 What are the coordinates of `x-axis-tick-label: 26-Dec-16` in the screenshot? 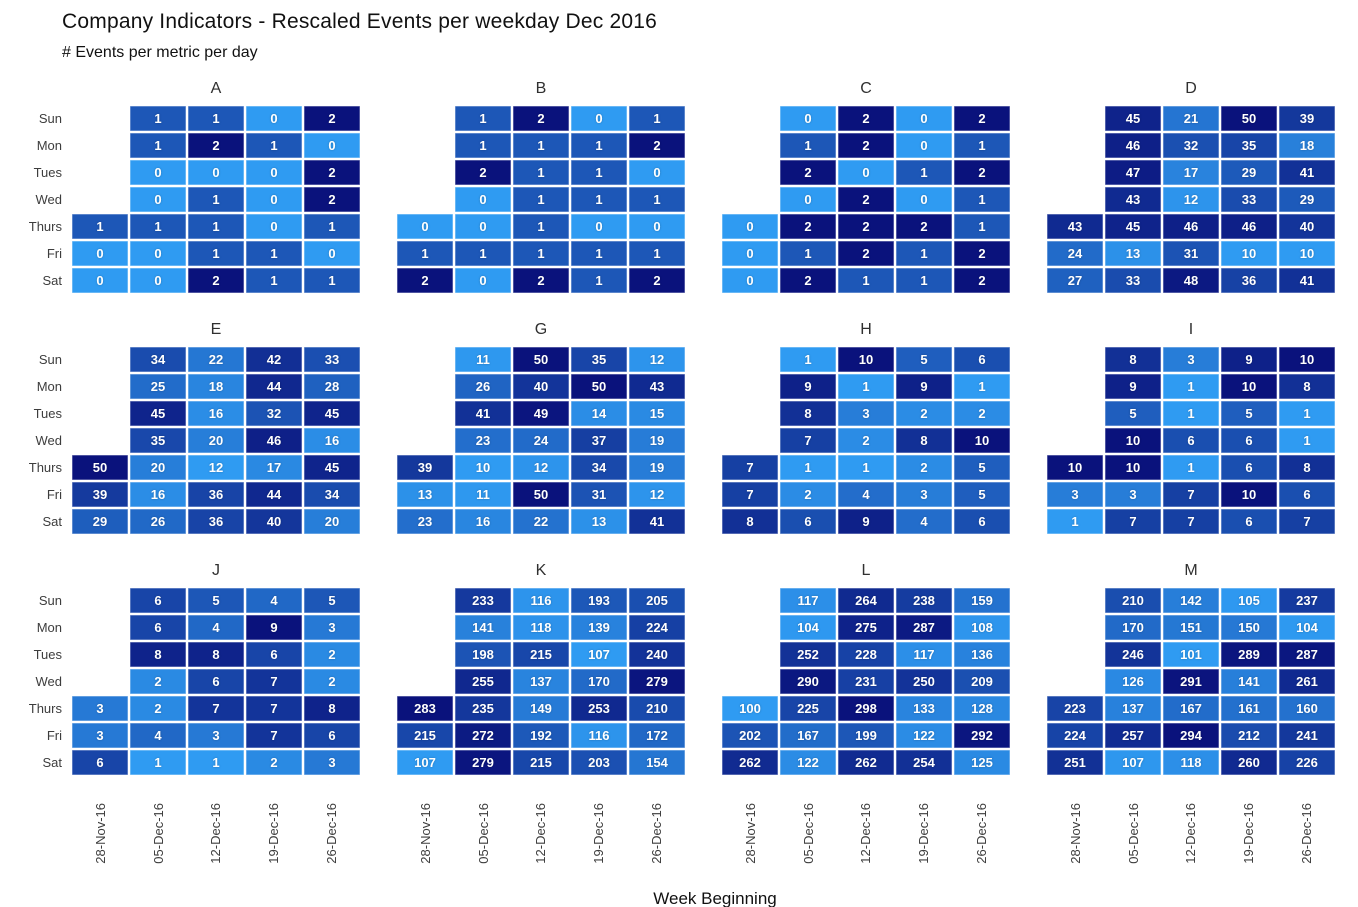 It's located at (1306, 833).